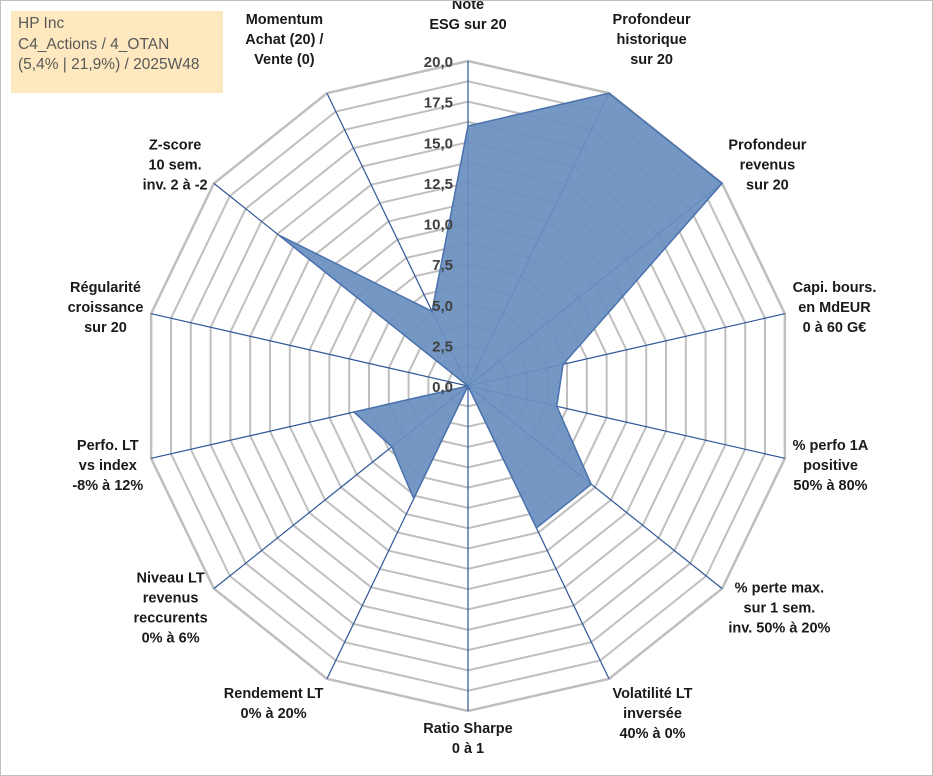 This screenshot has width=933, height=776. Describe the element at coordinates (171, 638) in the screenshot. I see `axis-label-line: 0% à 6%` at that location.